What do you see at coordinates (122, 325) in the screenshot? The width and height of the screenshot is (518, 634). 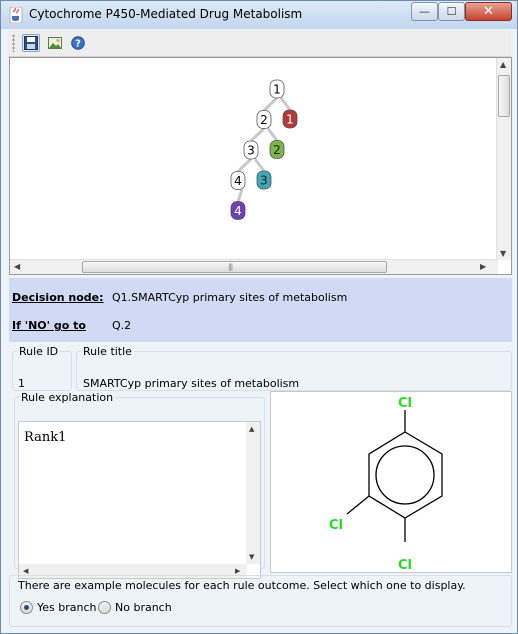 I see `if-no-value: Q.2` at bounding box center [122, 325].